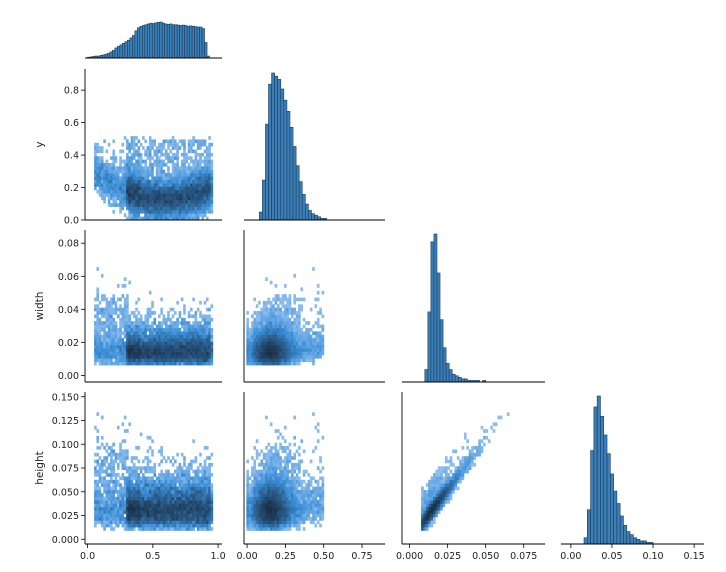 The height and width of the screenshot is (572, 726). What do you see at coordinates (261, 216) in the screenshot?
I see `y-hist-bar` at bounding box center [261, 216].